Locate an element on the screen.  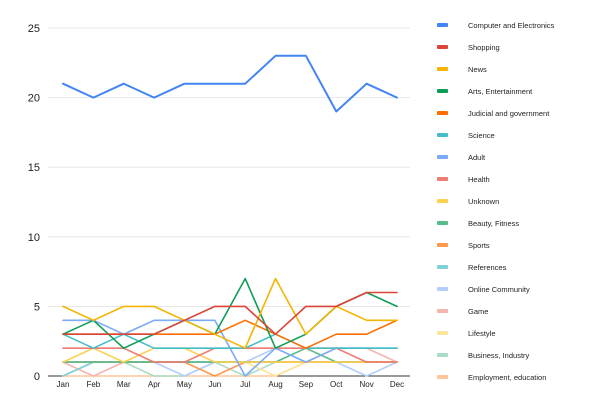
x-tick-label: Jul is located at coordinates (245, 384).